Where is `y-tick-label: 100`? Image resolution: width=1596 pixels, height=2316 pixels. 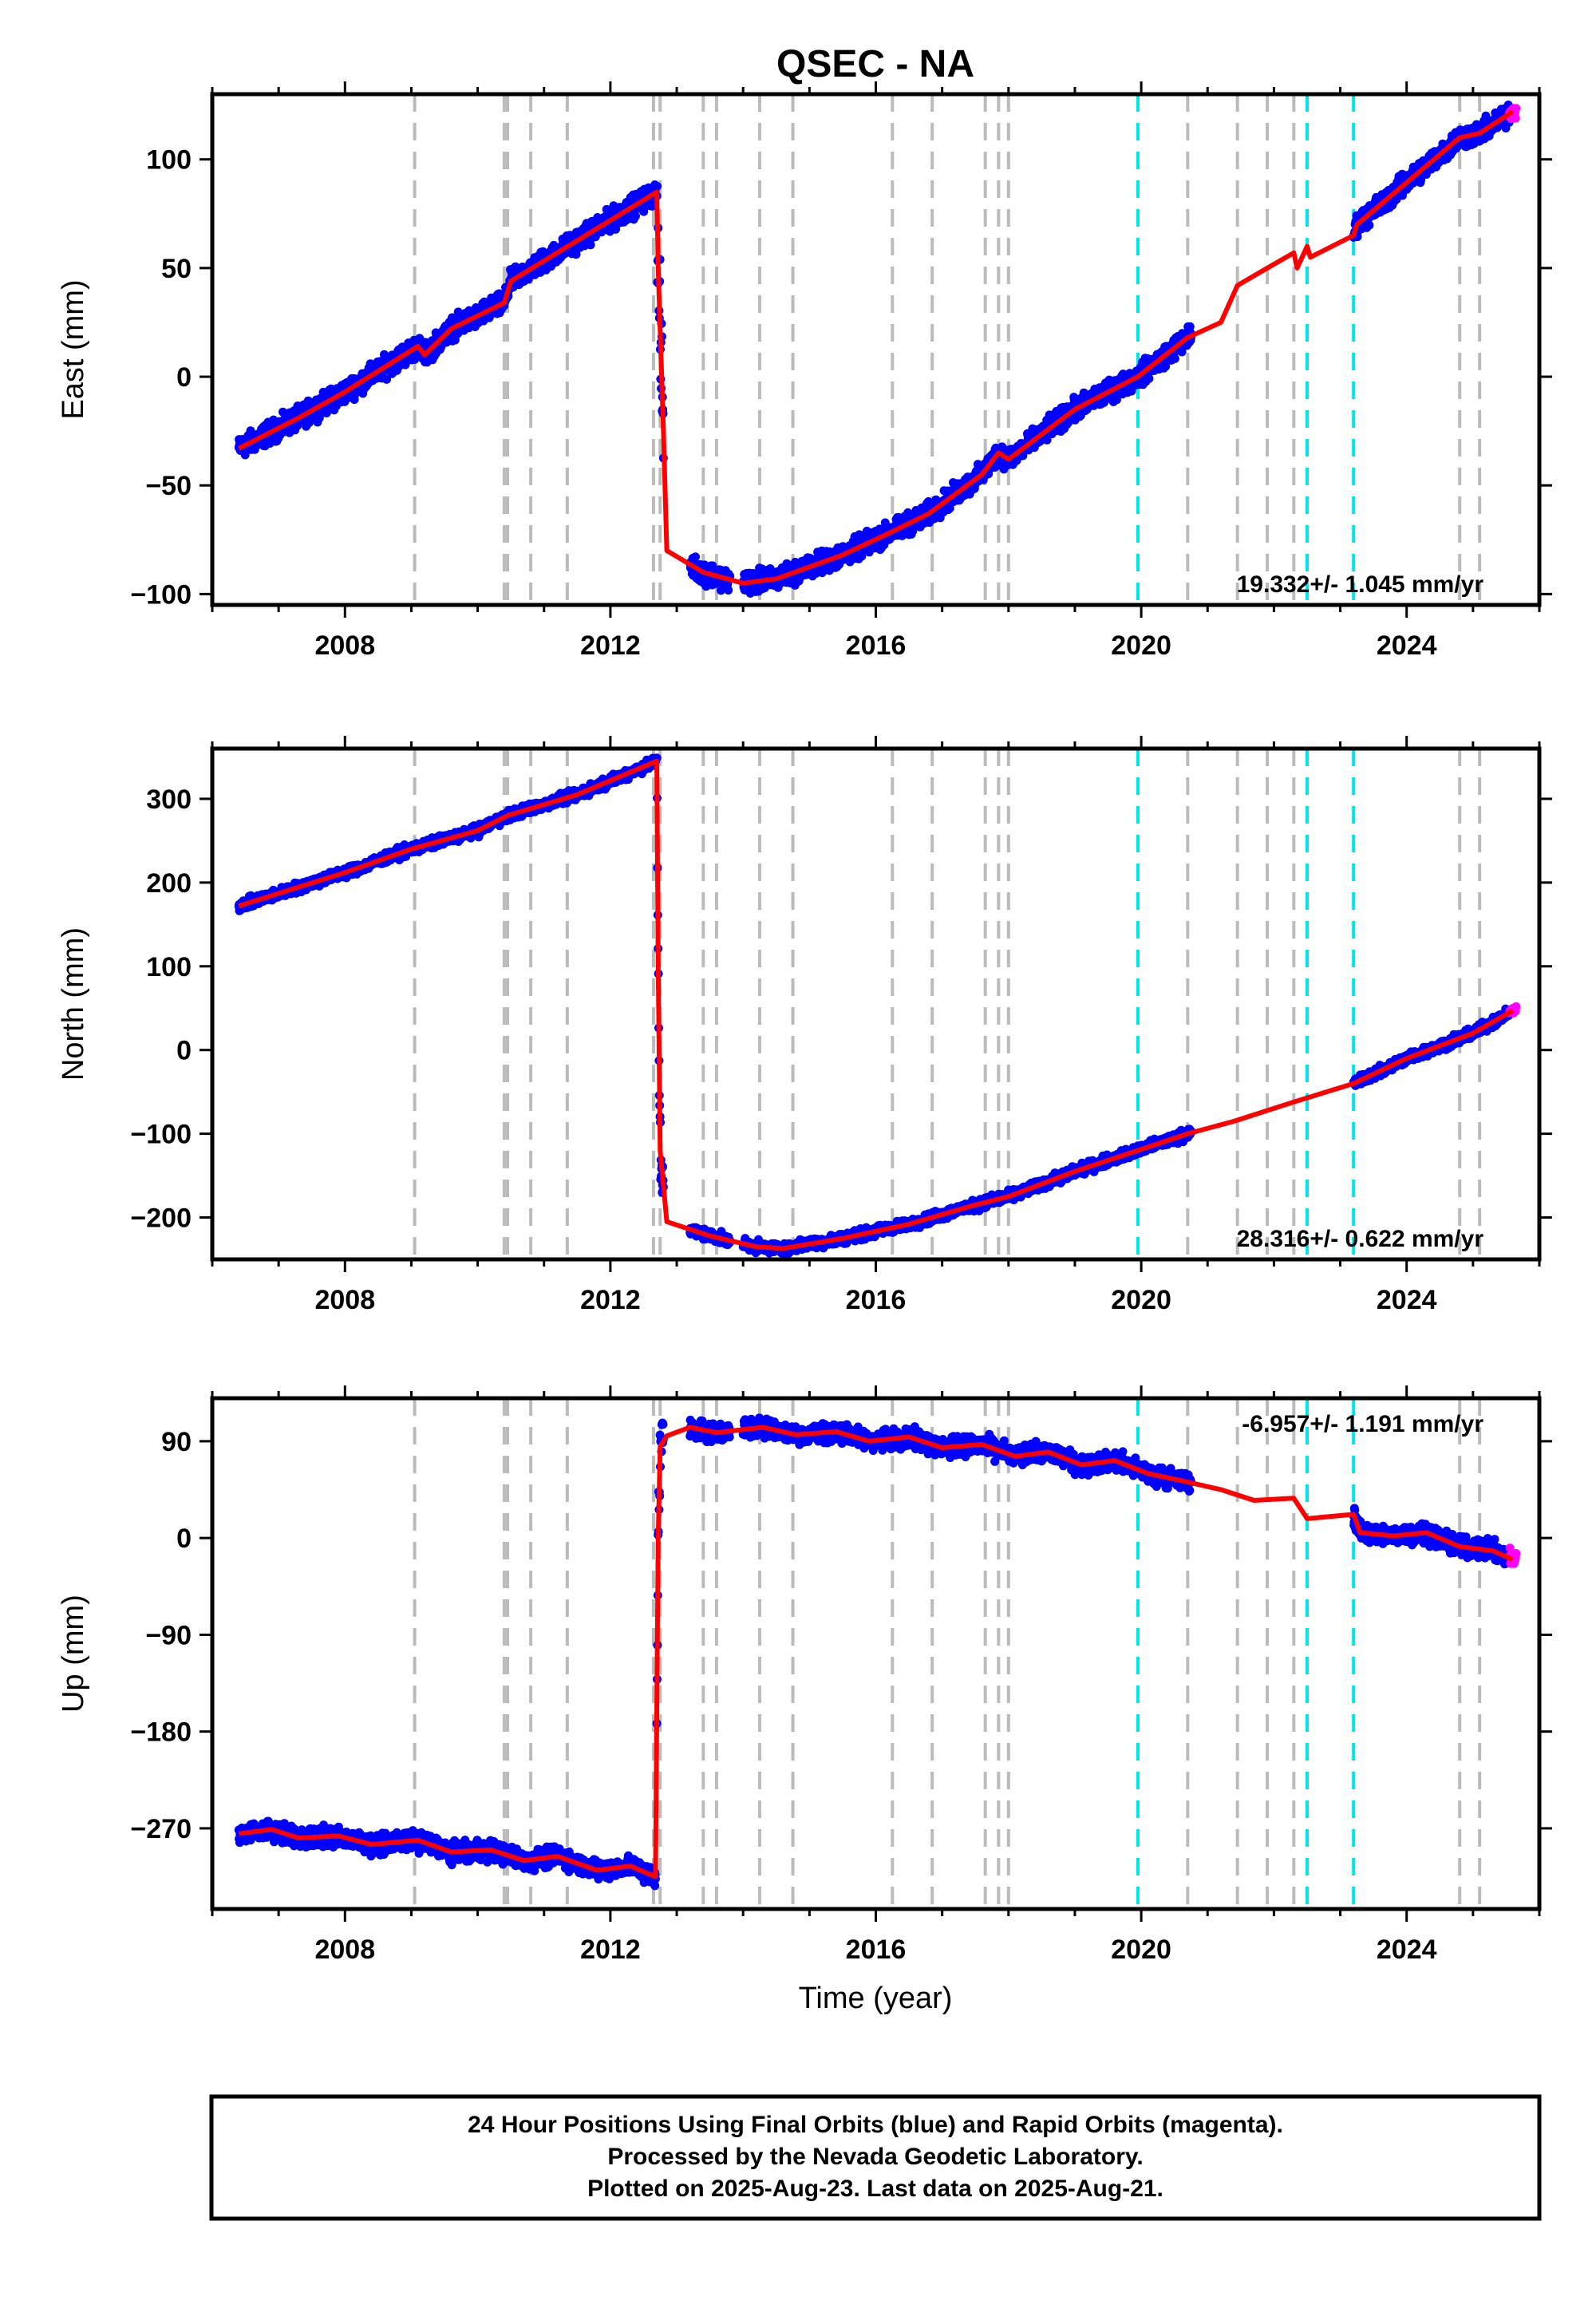 y-tick-label: 100 is located at coordinates (169, 160).